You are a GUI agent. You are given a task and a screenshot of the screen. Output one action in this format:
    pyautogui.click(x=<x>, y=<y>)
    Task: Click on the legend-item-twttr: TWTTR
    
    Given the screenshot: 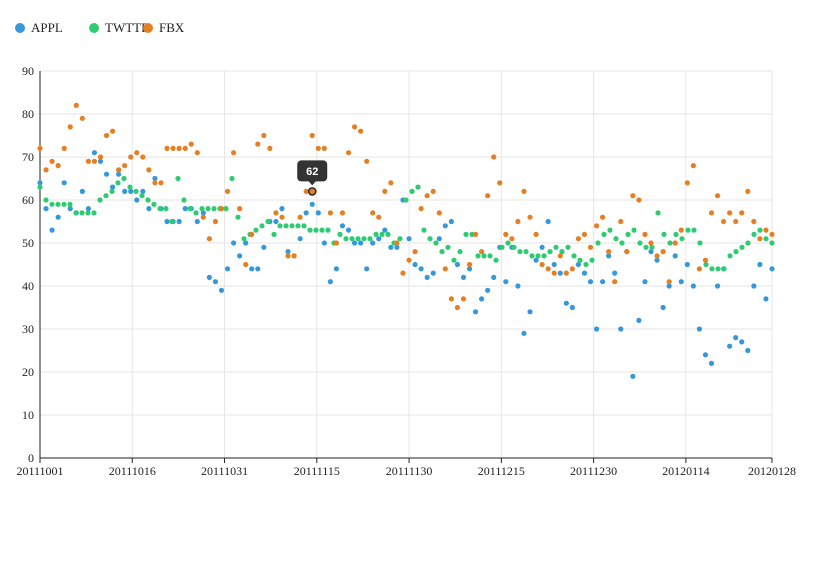 What is the action you would take?
    pyautogui.click(x=119, y=27)
    